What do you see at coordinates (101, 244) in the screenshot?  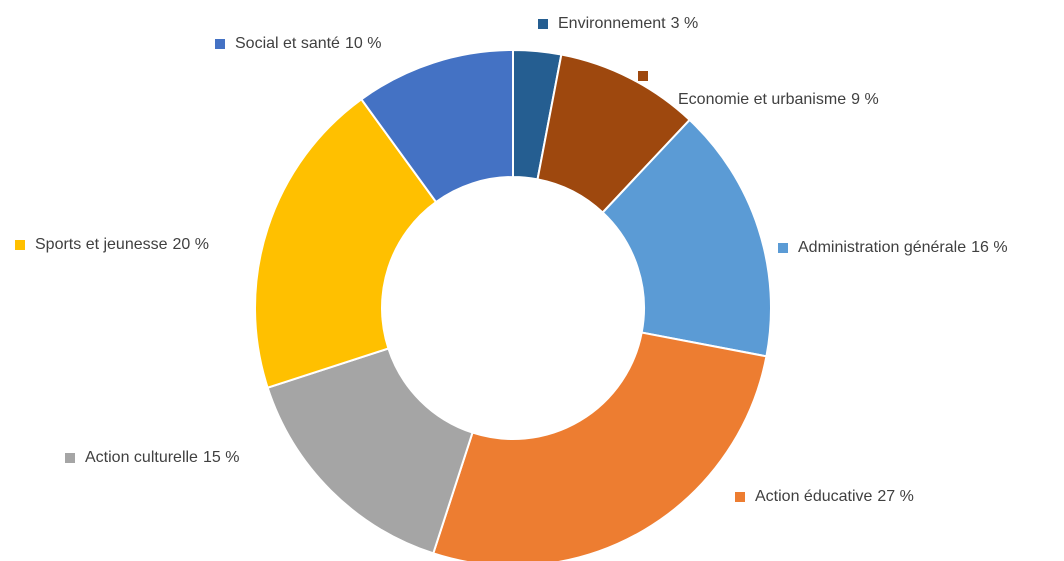 I see `label-category: Sports et jeunesse` at bounding box center [101, 244].